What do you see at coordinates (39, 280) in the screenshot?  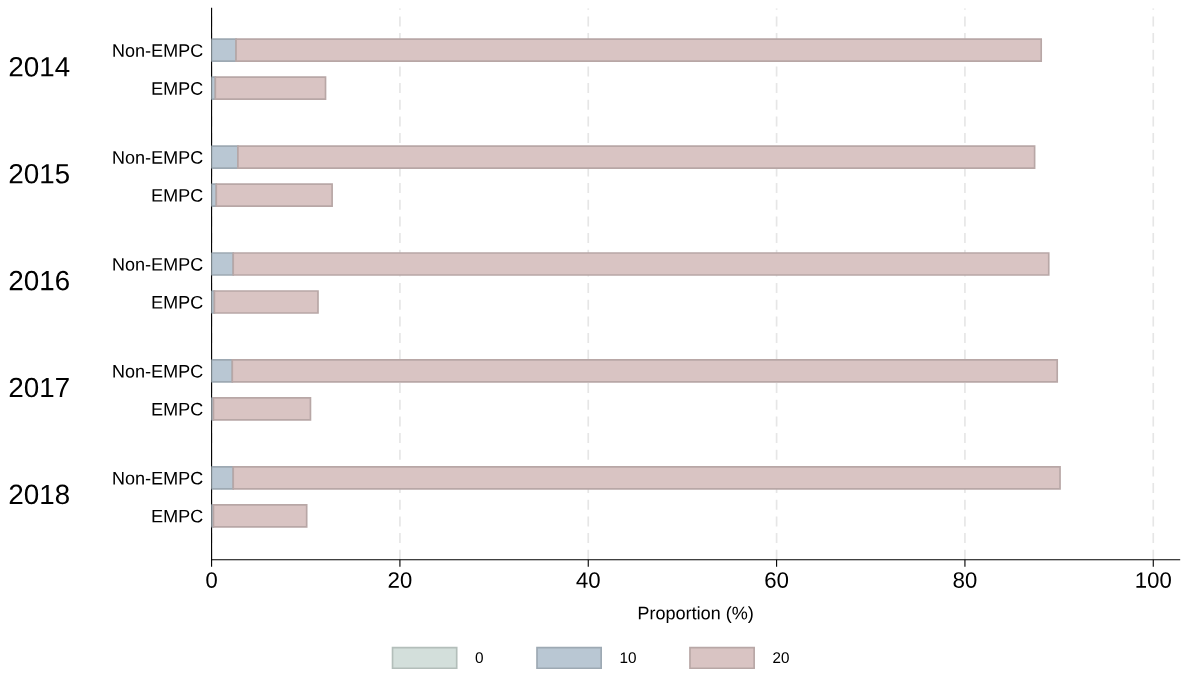 I see `text: 2016` at bounding box center [39, 280].